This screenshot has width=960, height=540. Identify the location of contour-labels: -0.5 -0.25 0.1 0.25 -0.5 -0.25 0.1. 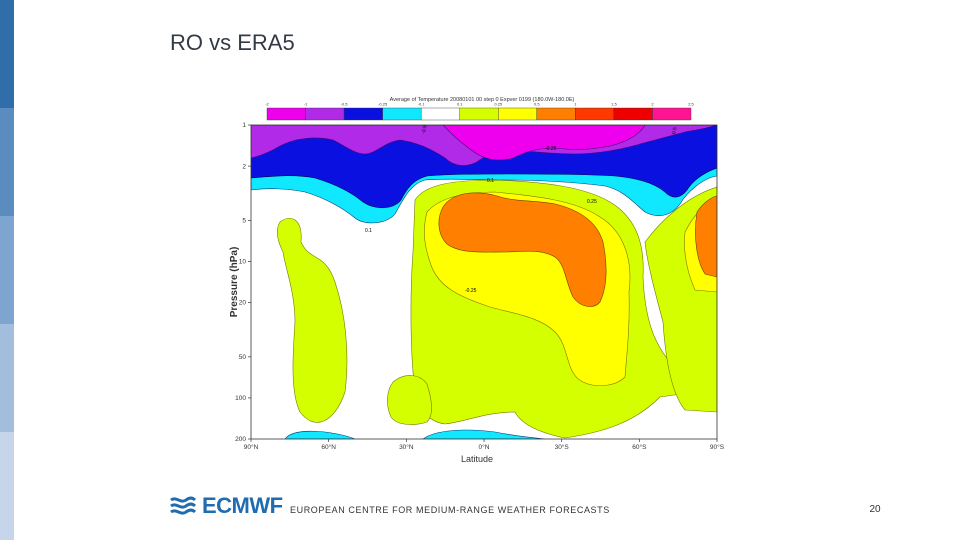
(522, 209).